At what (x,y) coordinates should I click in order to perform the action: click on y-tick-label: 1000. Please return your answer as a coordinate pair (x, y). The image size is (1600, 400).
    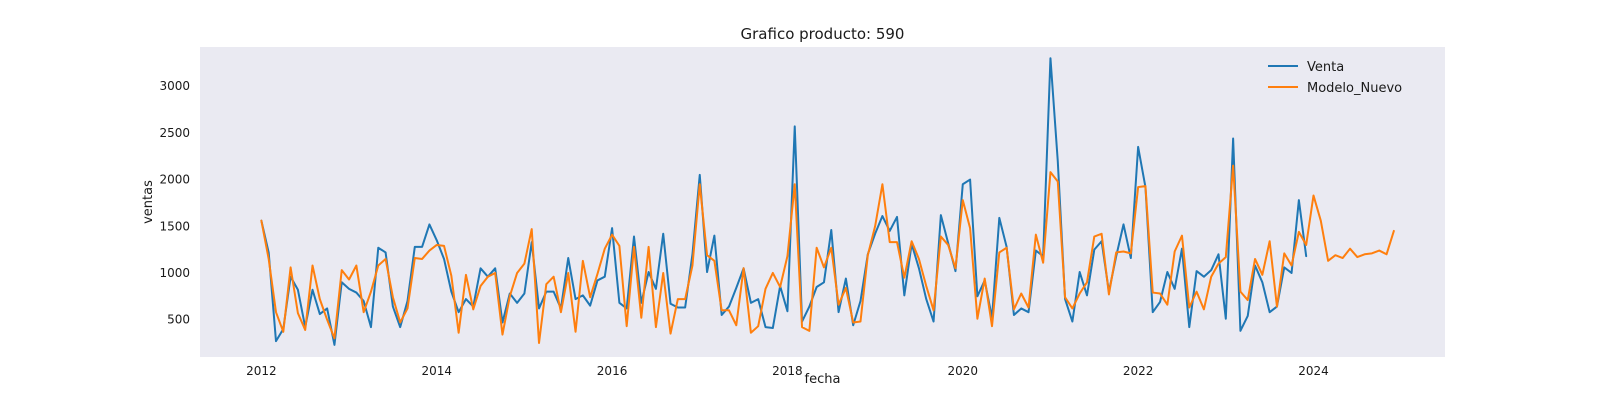
    Looking at the image, I should click on (174, 273).